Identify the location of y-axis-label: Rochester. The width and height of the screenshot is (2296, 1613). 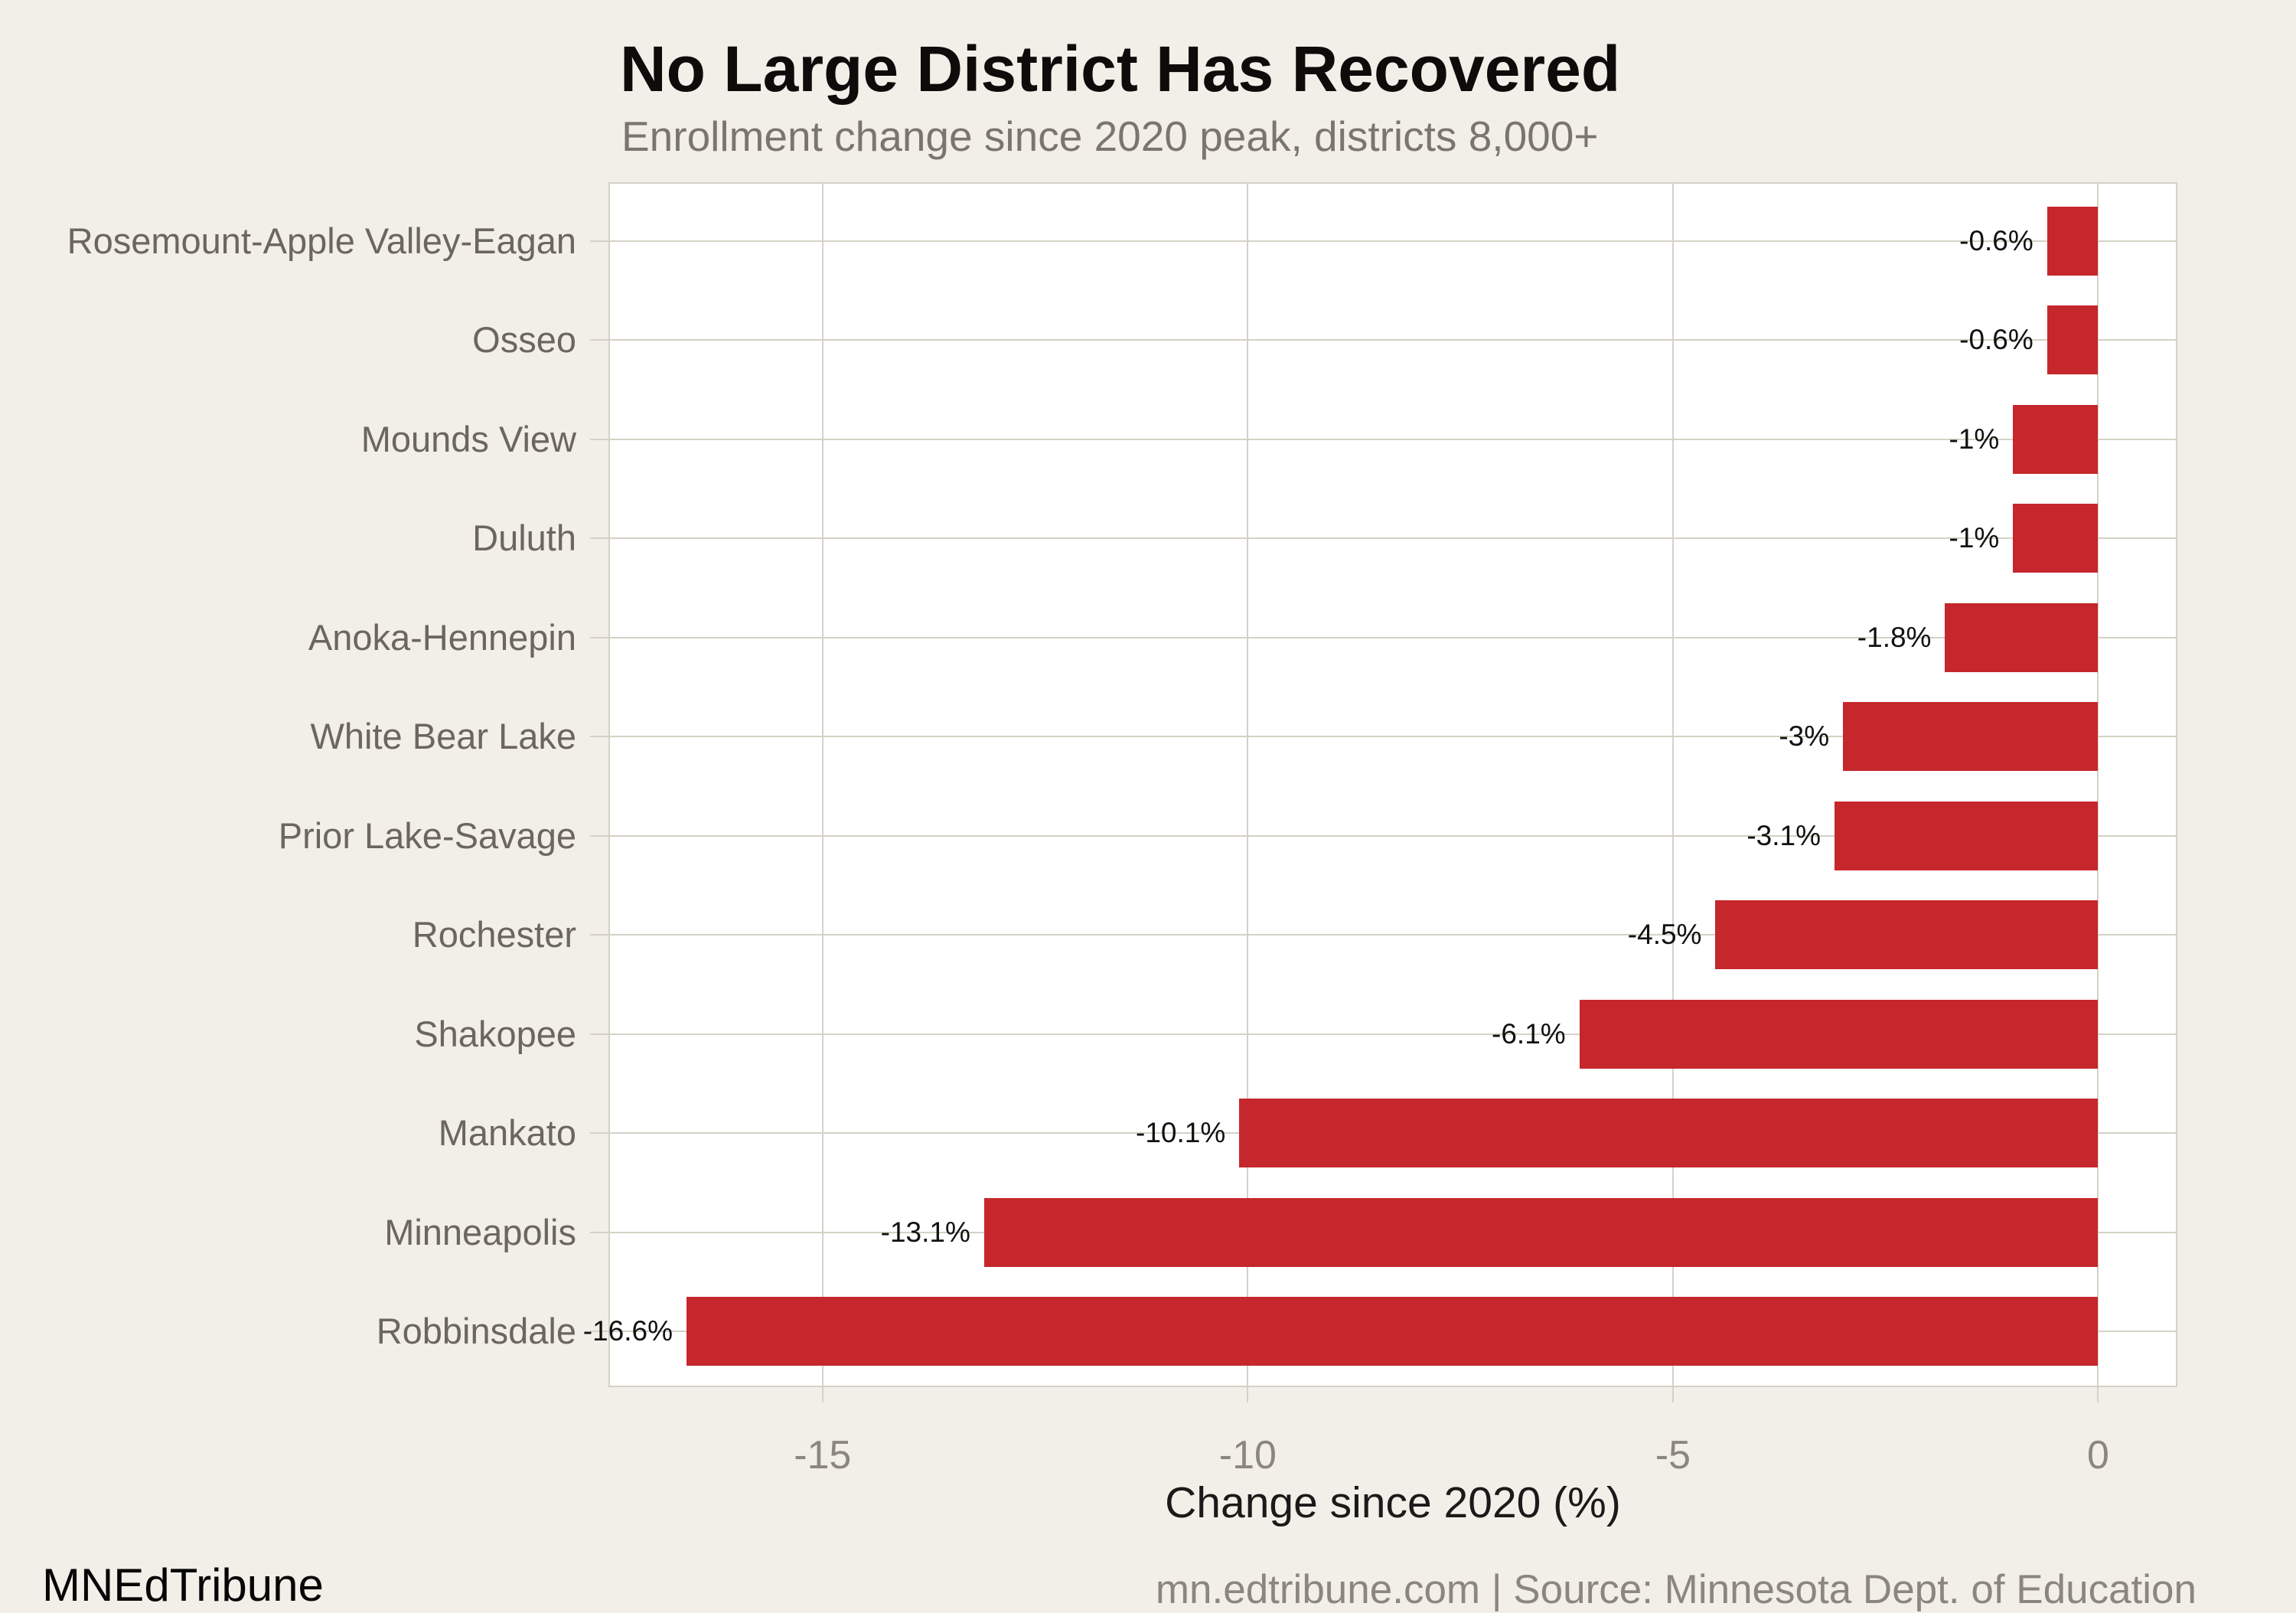
(494, 934).